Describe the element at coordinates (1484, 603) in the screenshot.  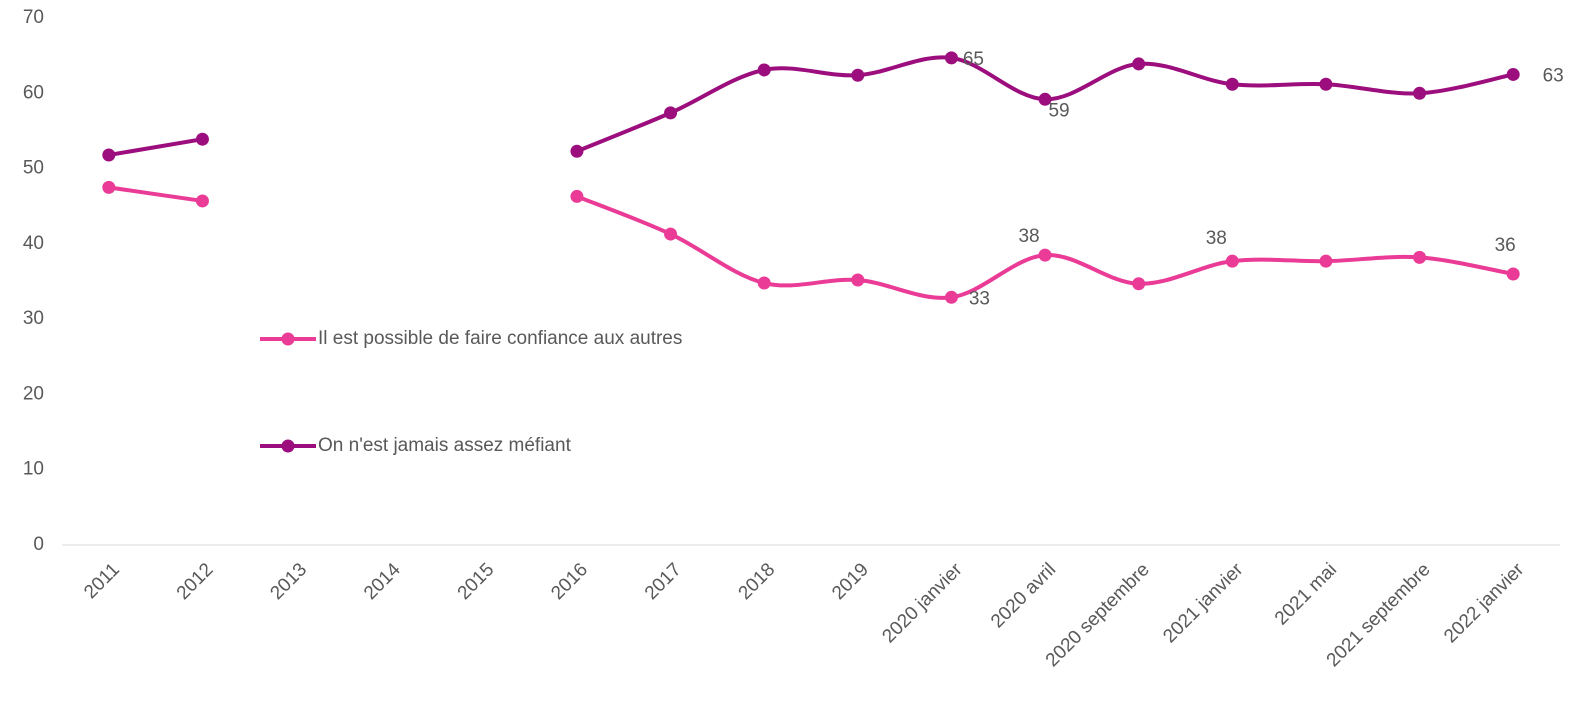
I see `x-tick-label: 2022 janvier` at that location.